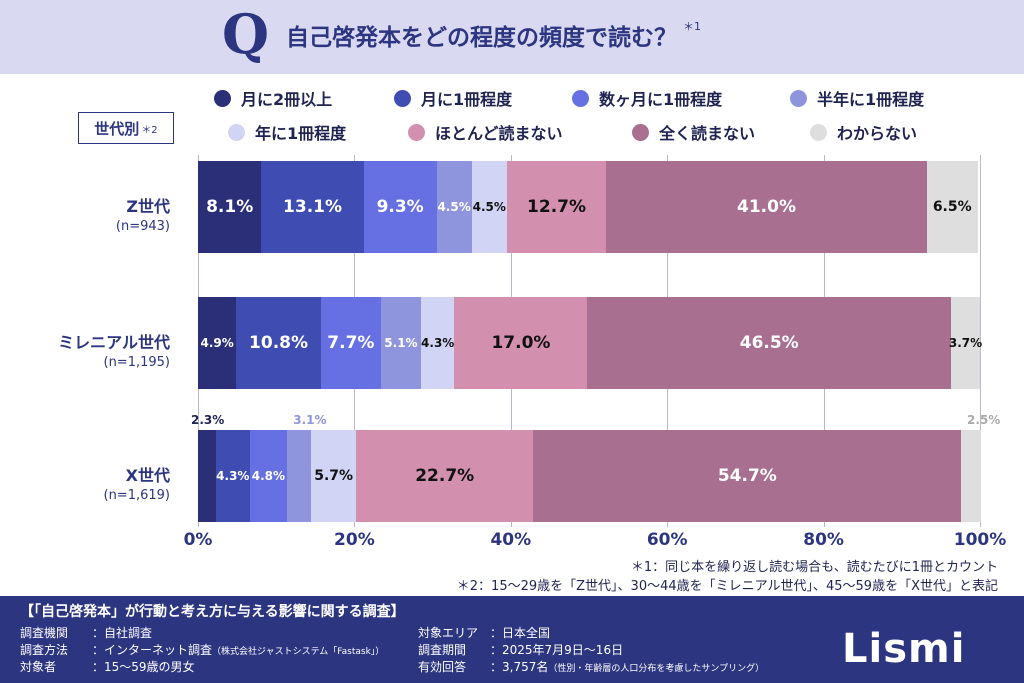  I want to click on legend-item: 月に2冊以上, so click(273, 98).